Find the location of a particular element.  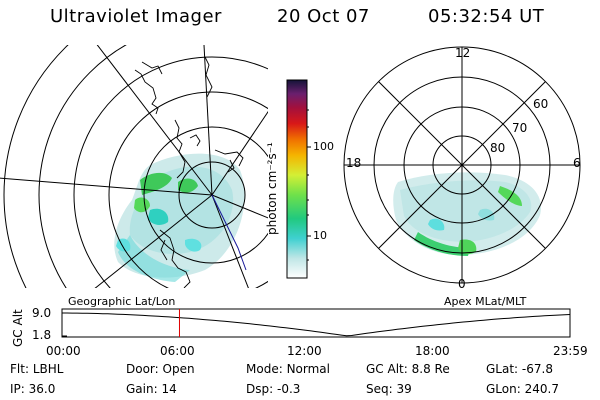

color-bar-tick-10: 10 is located at coordinates (320, 235).